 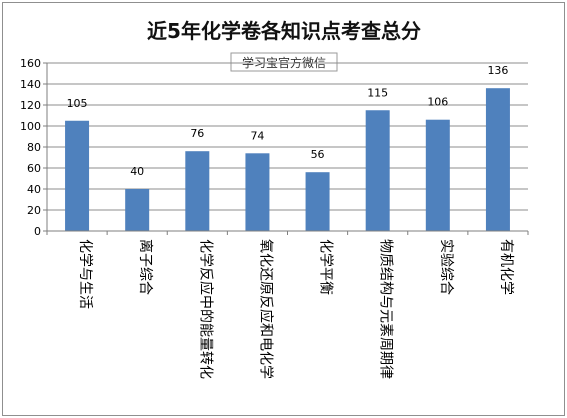 What do you see at coordinates (284, 31) in the screenshot?
I see `chart-title: 近5年化学卷各知识点考查总分` at bounding box center [284, 31].